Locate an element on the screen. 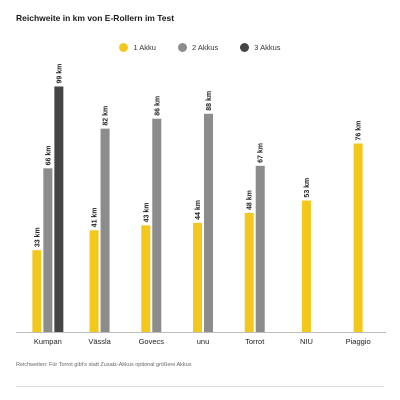  bottom-divider is located at coordinates (200, 386).